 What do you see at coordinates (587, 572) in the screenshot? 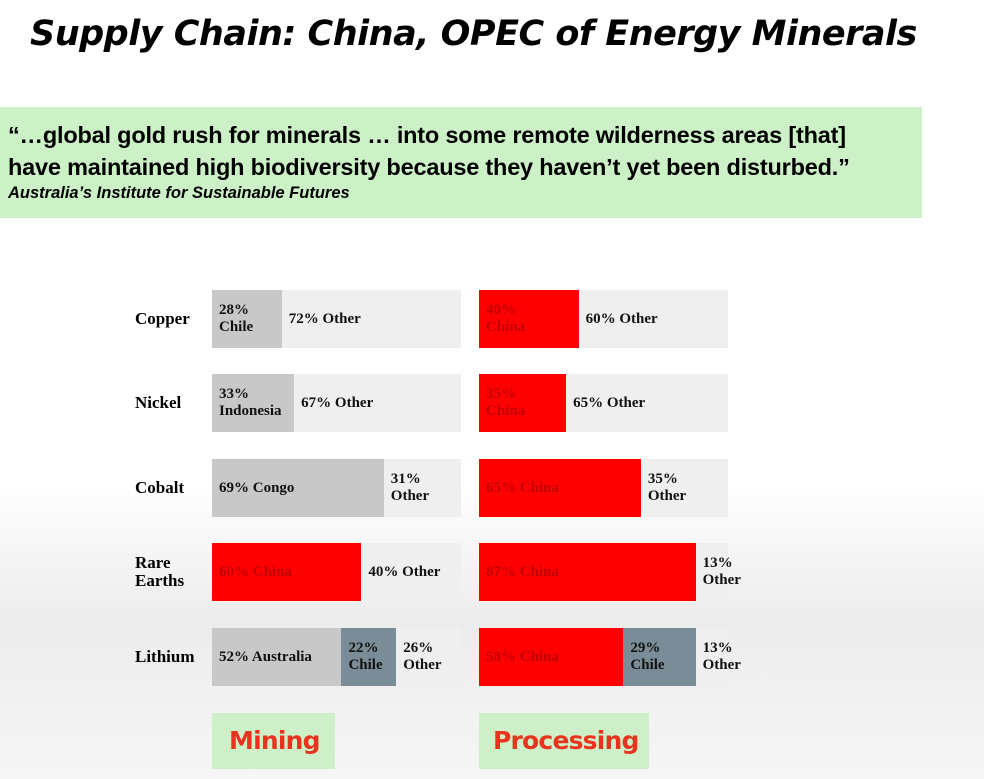
I see `processing-rare-earths-87-china-segment` at bounding box center [587, 572].